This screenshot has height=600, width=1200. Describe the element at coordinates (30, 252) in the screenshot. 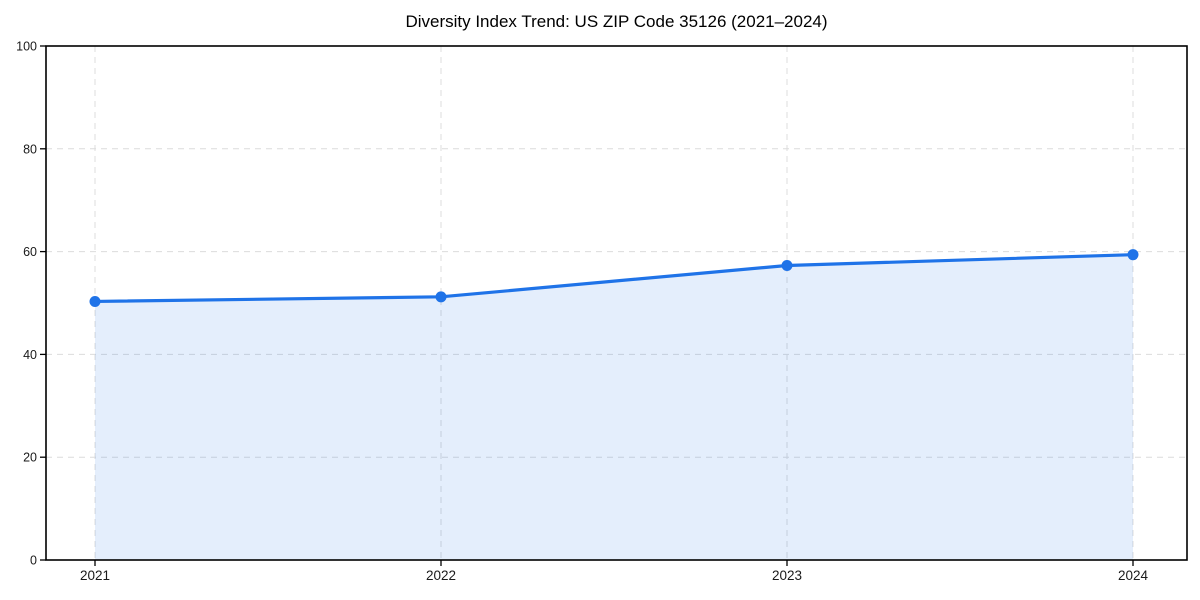

I see `y-axis-tick-label: 60` at that location.